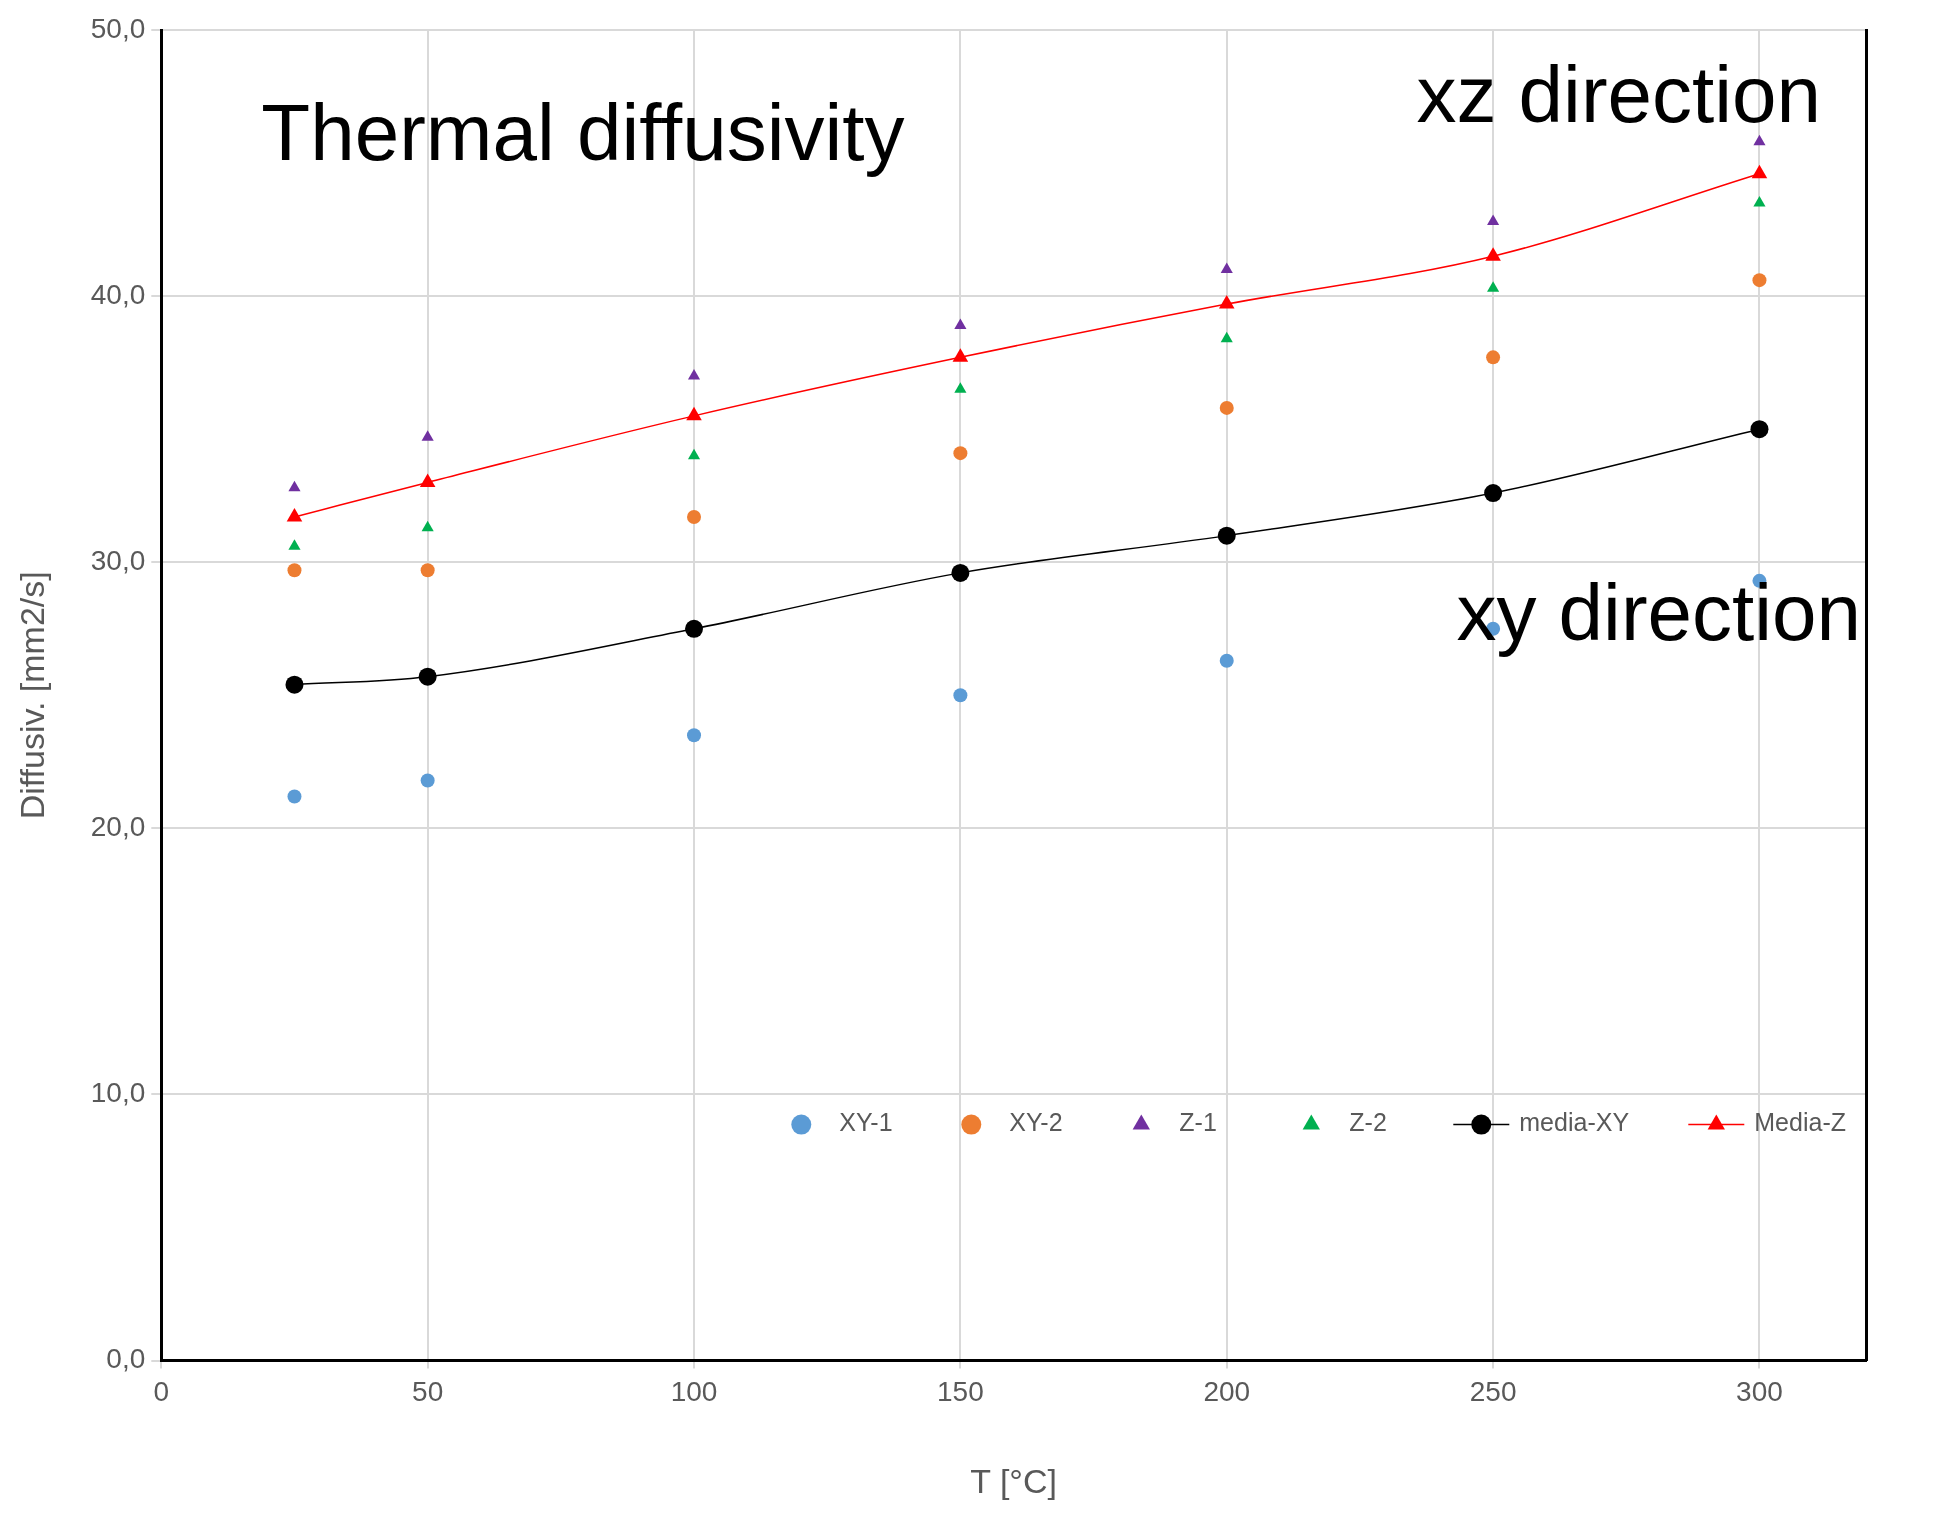  What do you see at coordinates (31, 695) in the screenshot?
I see `y-axis-title: Diffusiv. [mm2/s]` at bounding box center [31, 695].